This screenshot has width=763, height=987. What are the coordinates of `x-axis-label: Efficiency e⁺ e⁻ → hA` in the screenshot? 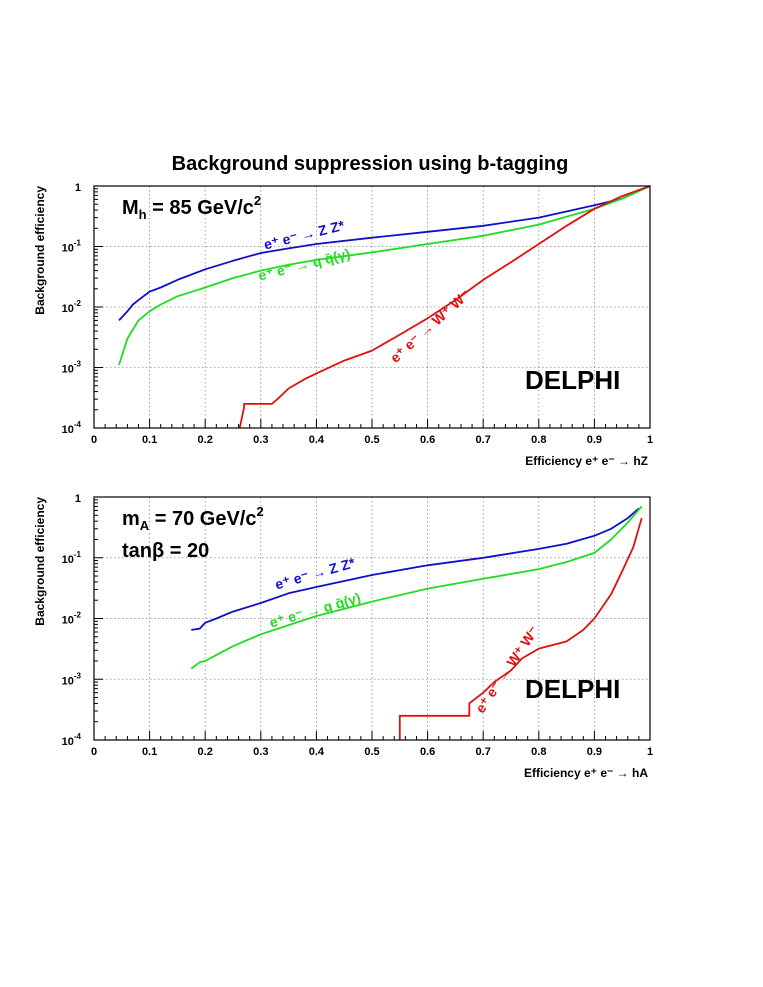 It's located at (586, 773).